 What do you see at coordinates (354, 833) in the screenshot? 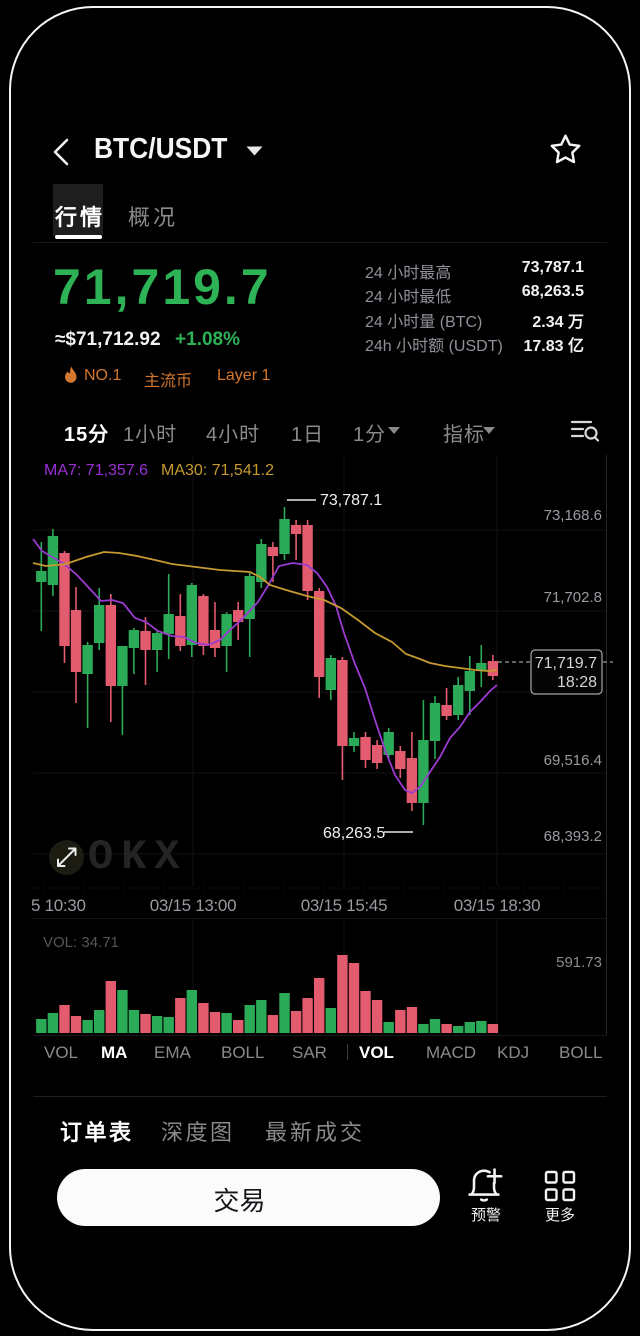
I see `svg-text: 68,263.5` at bounding box center [354, 833].